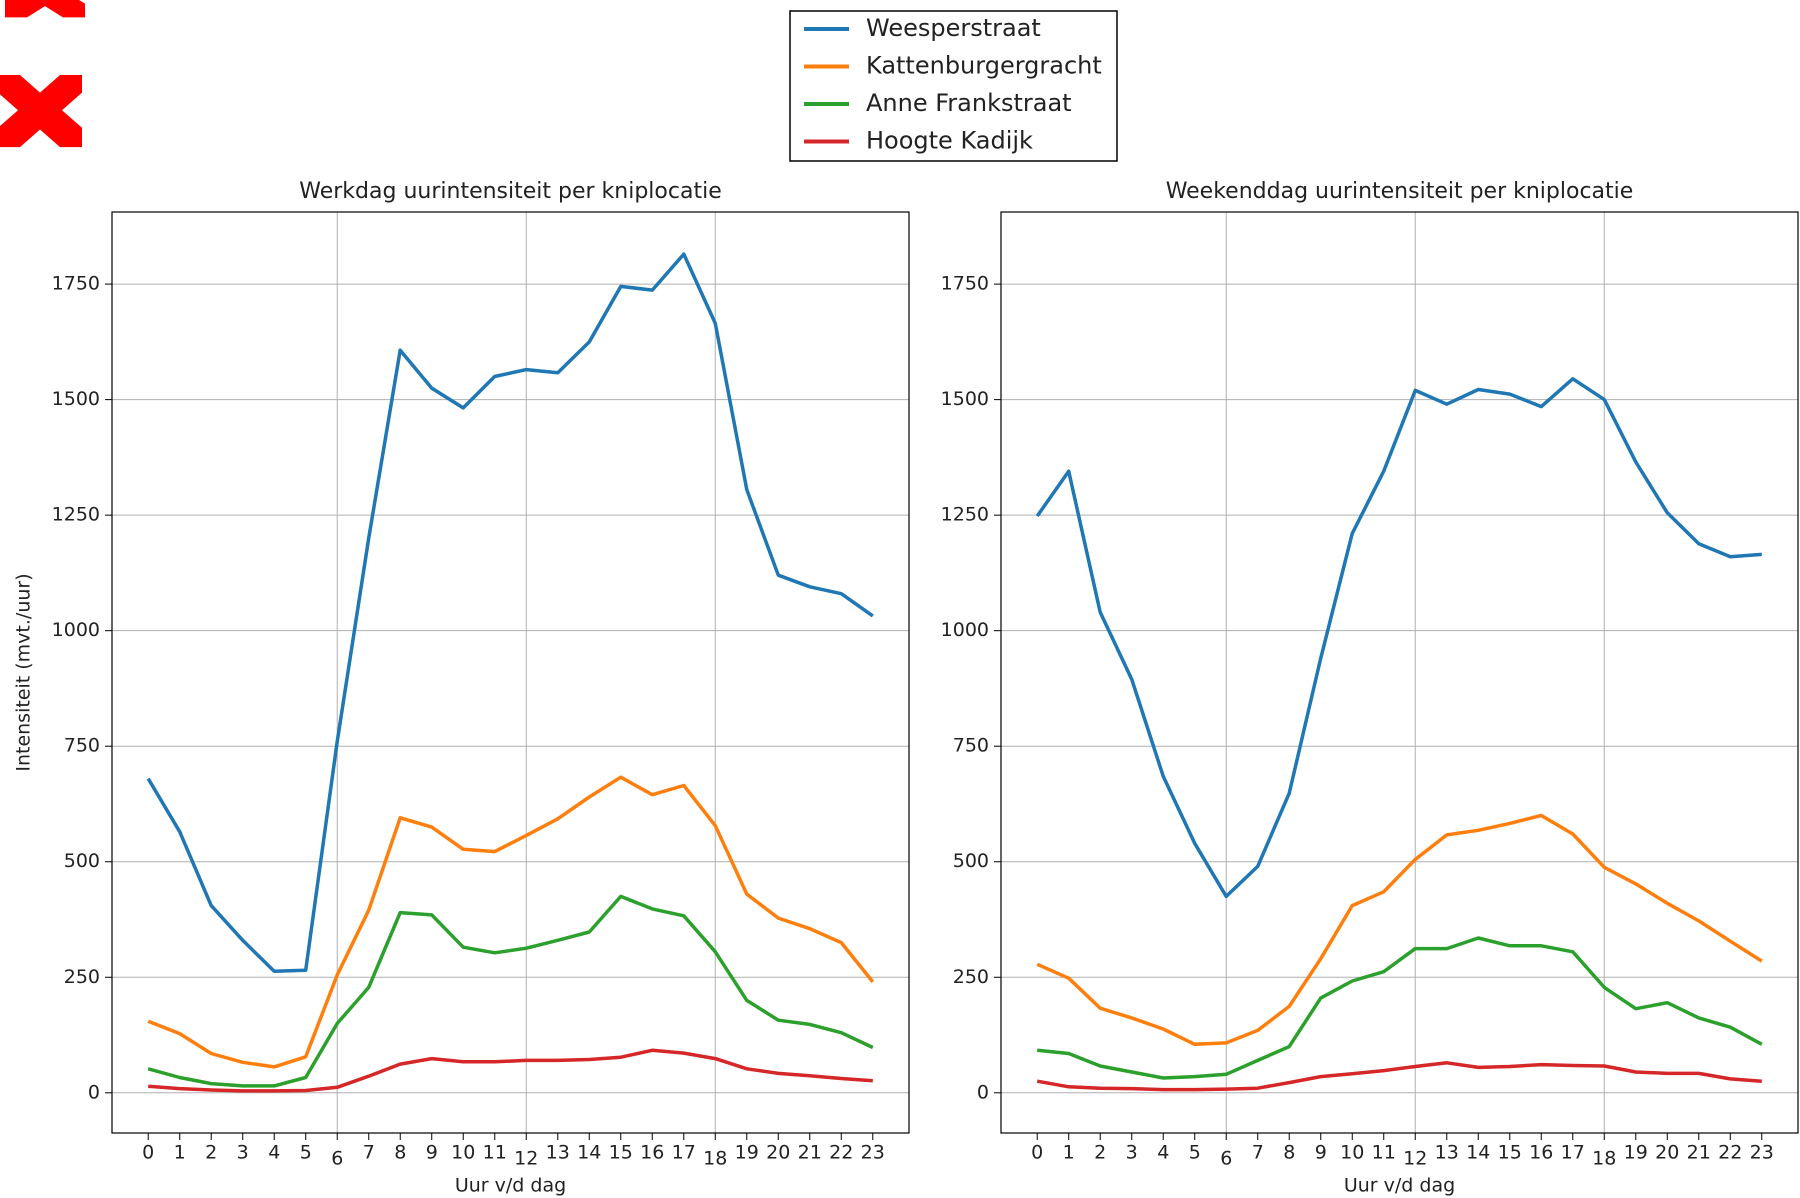 The height and width of the screenshot is (1198, 1800). Describe the element at coordinates (984, 66) in the screenshot. I see `legend-label: Kattenburgergracht` at that location.